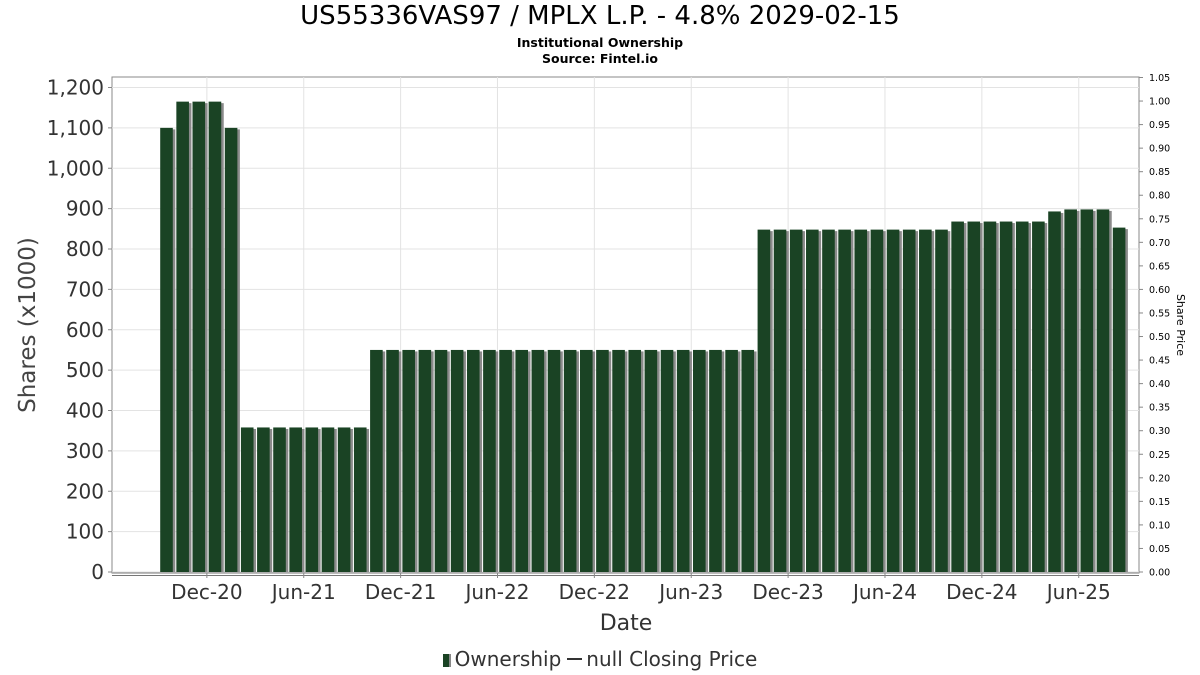  Describe the element at coordinates (626, 623) in the screenshot. I see `x-axis-label: Date` at that location.